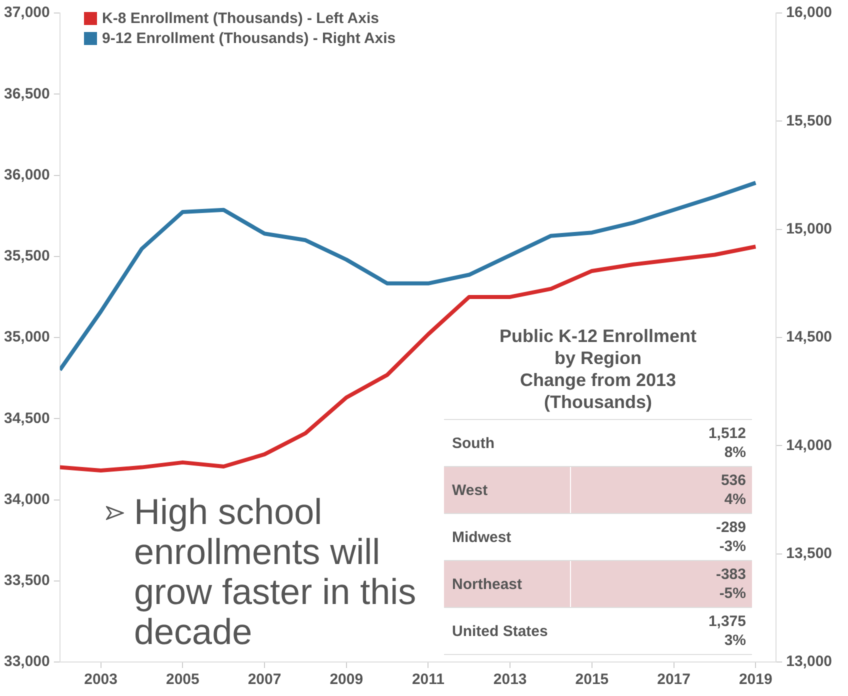 This screenshot has width=848, height=696. I want to click on y2-tick-label: 13,500, so click(809, 553).